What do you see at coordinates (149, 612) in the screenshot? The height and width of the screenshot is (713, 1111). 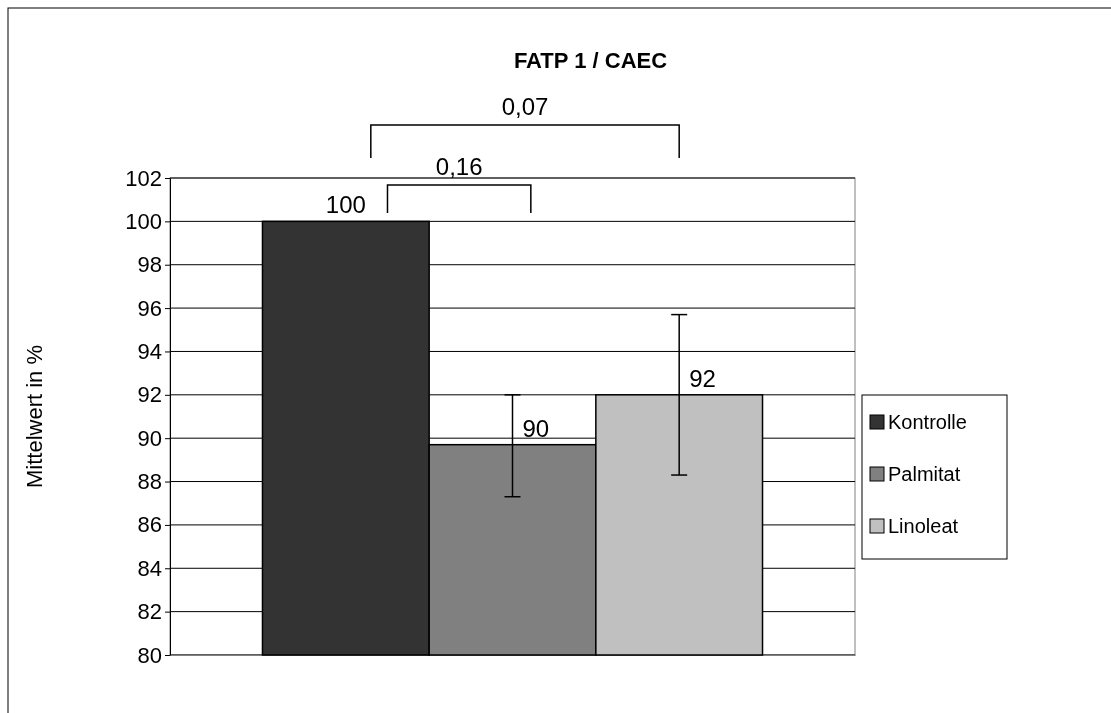 I see `y-tick-label: 82` at bounding box center [149, 612].